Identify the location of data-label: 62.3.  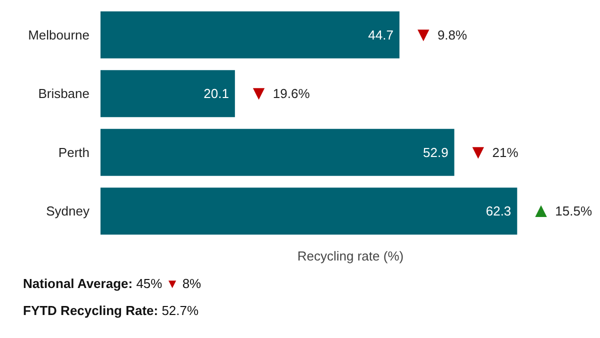
(499, 211).